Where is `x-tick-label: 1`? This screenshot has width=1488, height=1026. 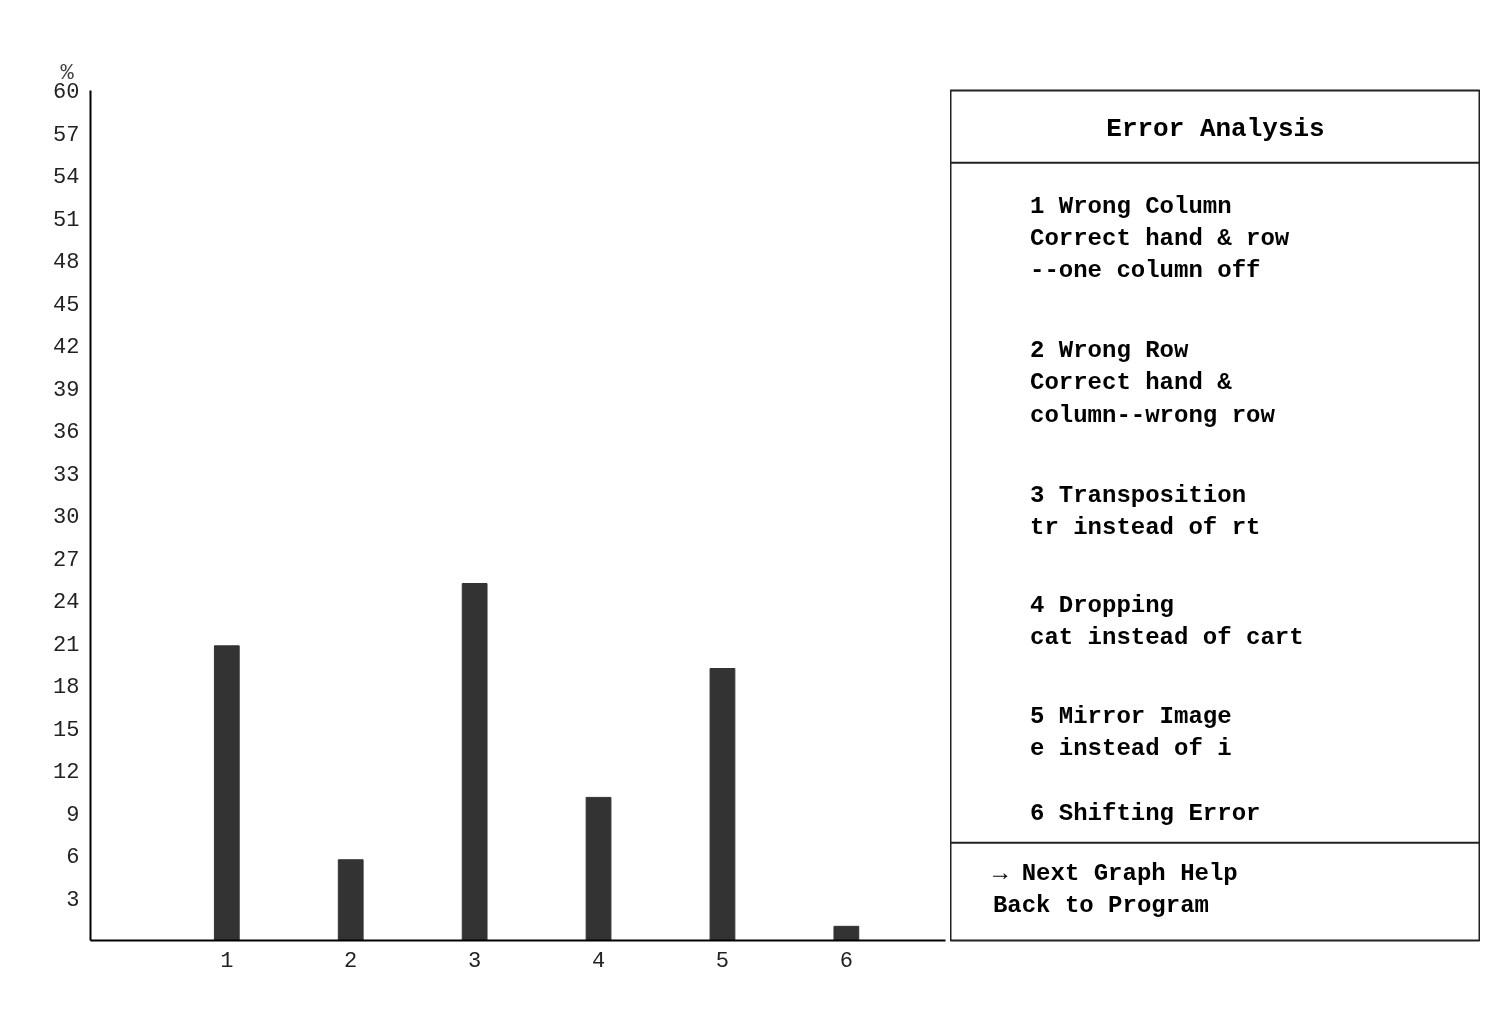 x-tick-label: 1 is located at coordinates (227, 961).